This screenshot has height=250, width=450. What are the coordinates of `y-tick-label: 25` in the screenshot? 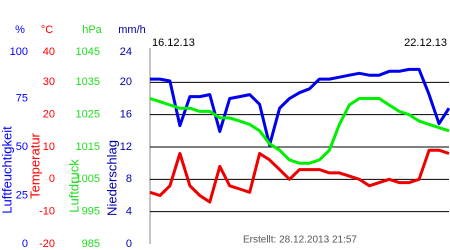 It's located at (22, 195).